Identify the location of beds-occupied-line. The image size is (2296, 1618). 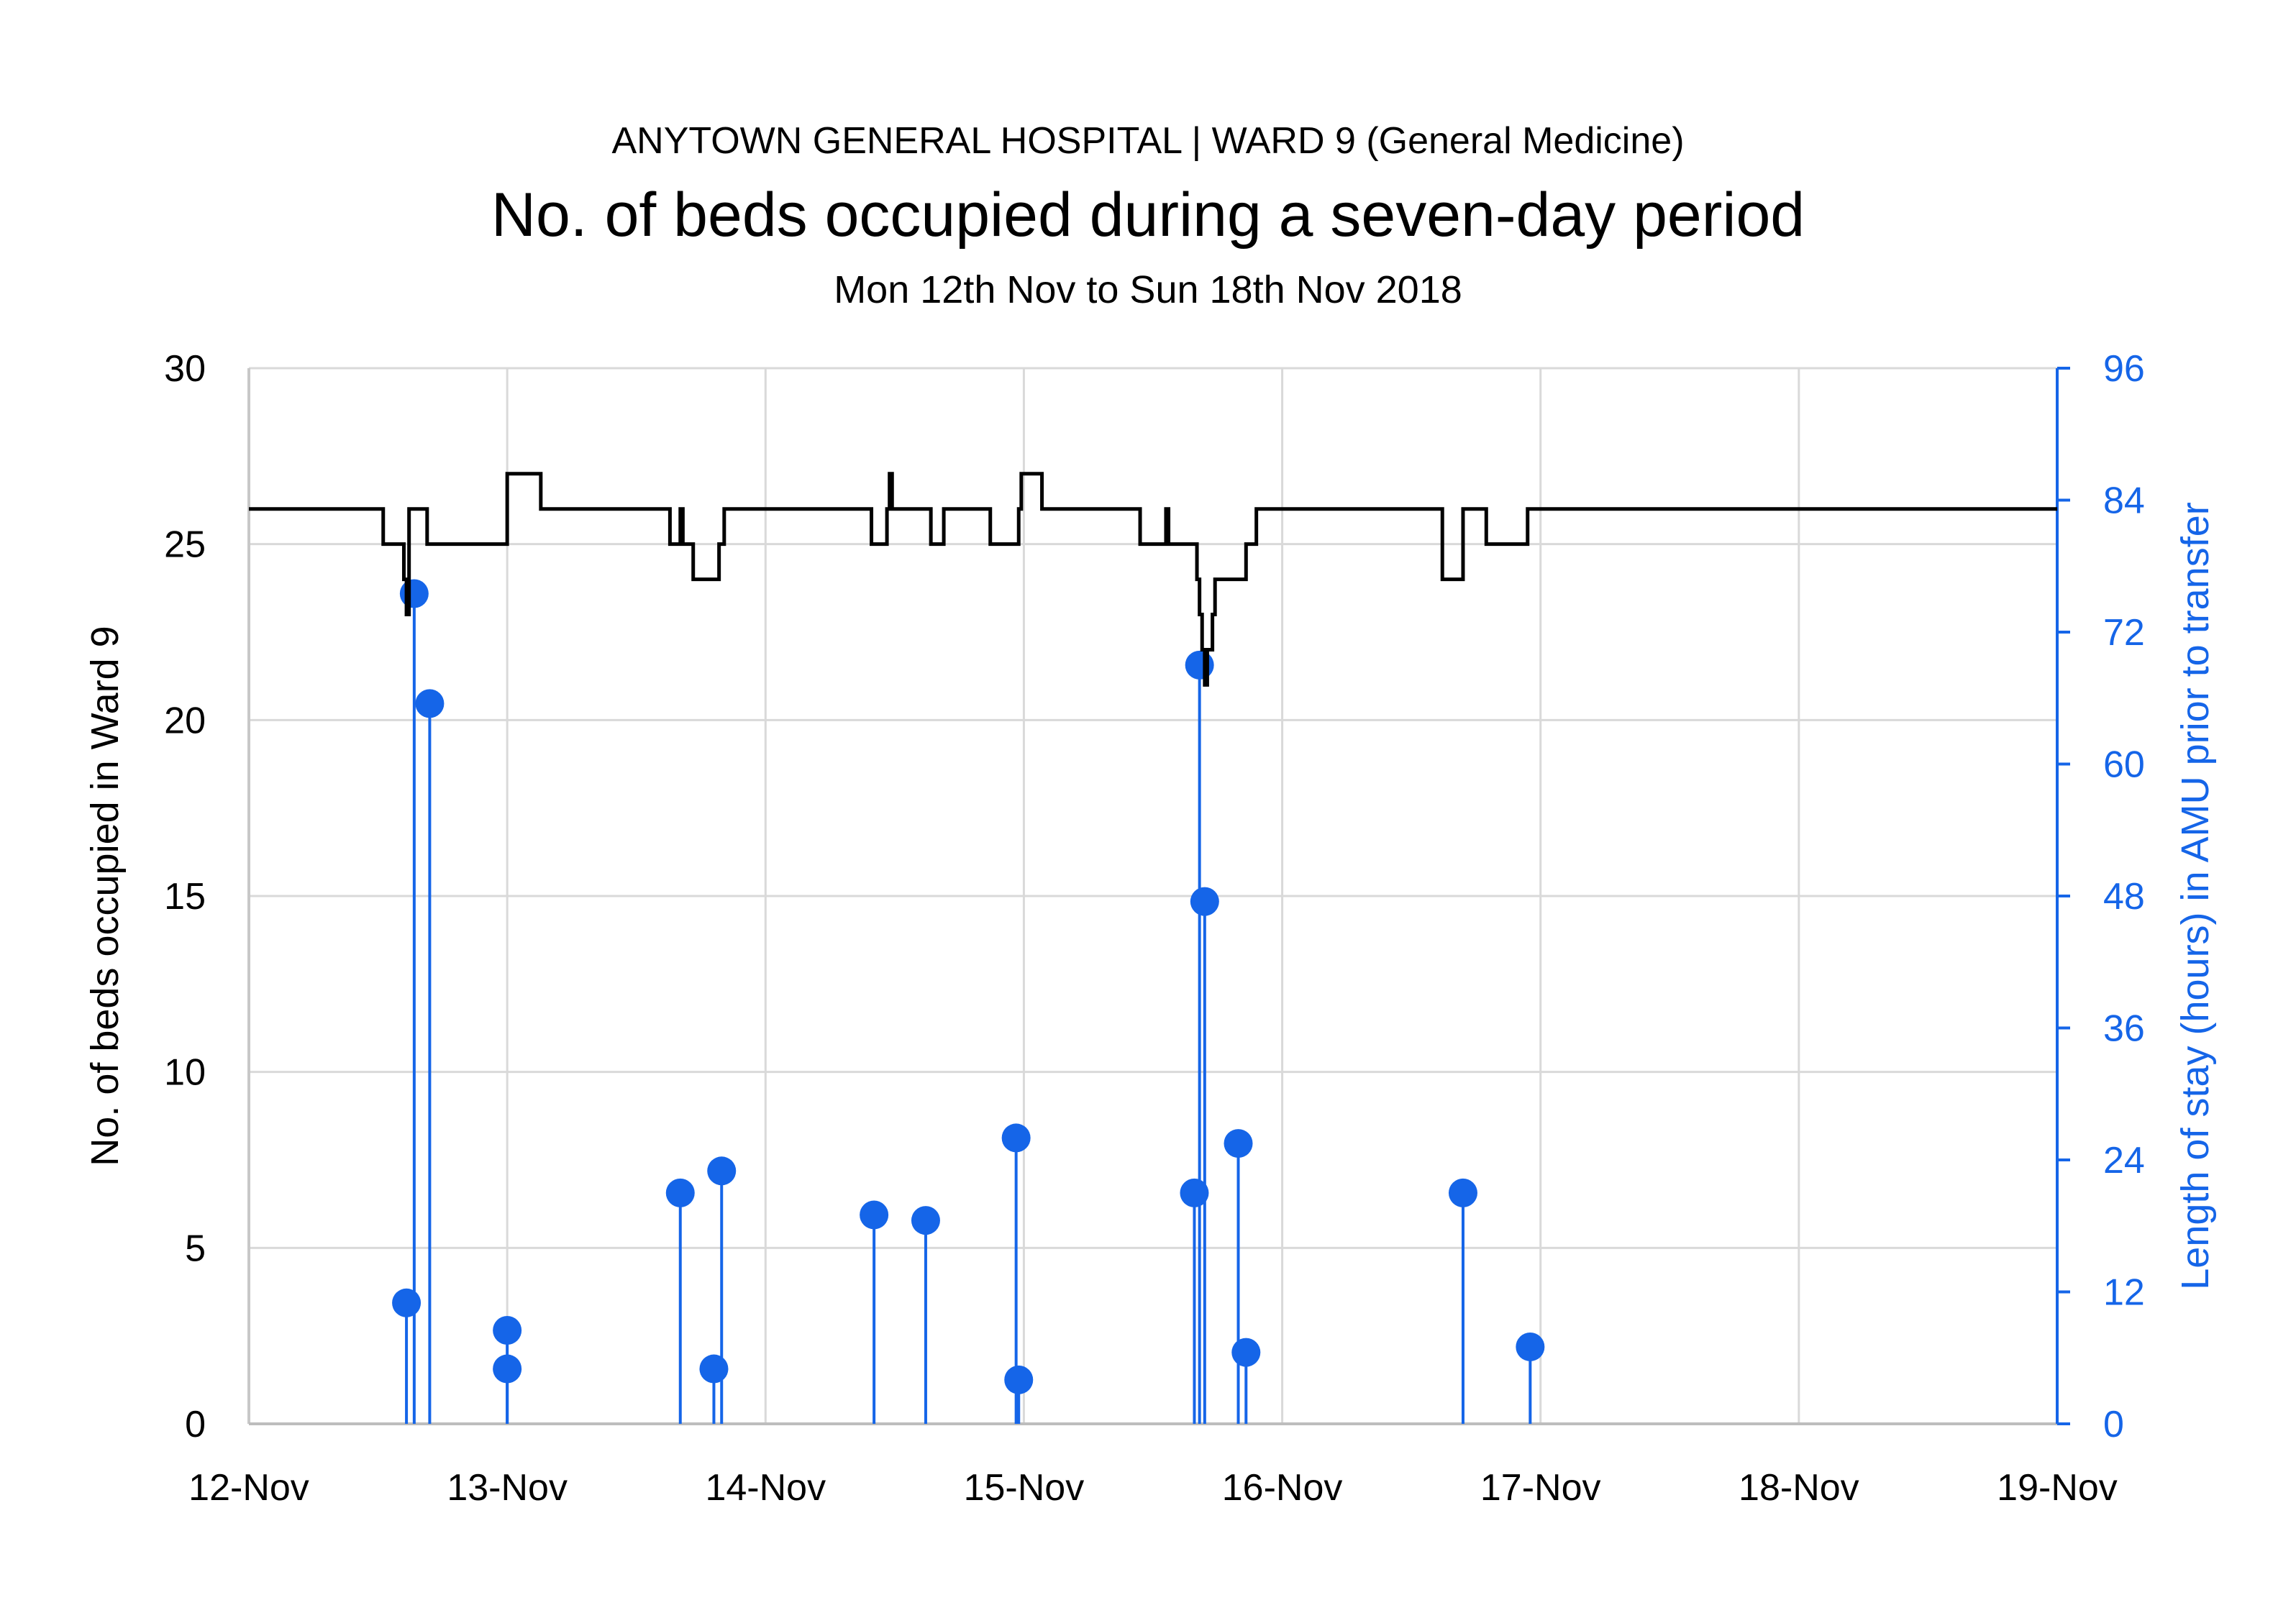
(1153, 579).